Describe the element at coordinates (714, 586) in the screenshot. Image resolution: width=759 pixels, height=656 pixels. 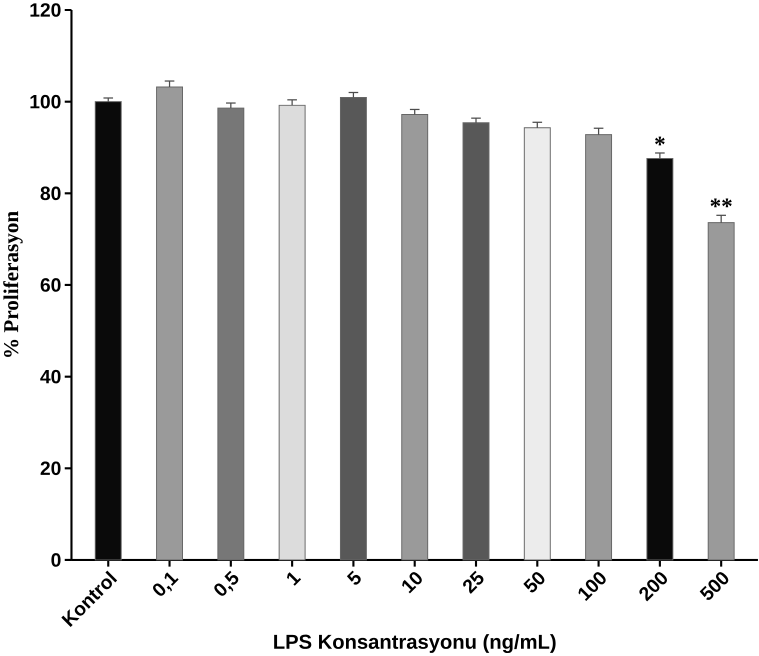
I see `x-tick-label: 500` at that location.